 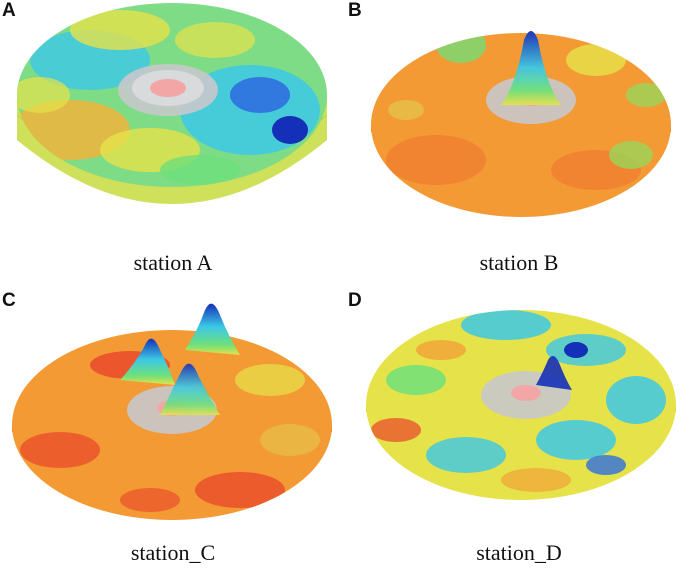 What do you see at coordinates (519, 262) in the screenshot?
I see `panel-caption: station B` at bounding box center [519, 262].